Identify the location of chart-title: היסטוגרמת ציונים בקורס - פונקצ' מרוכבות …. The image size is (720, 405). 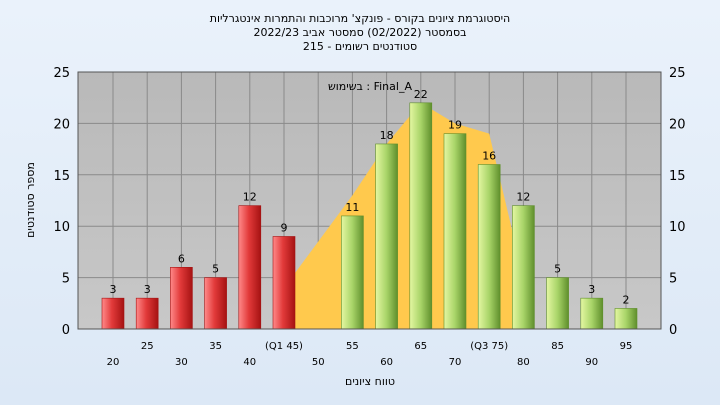
(360, 32).